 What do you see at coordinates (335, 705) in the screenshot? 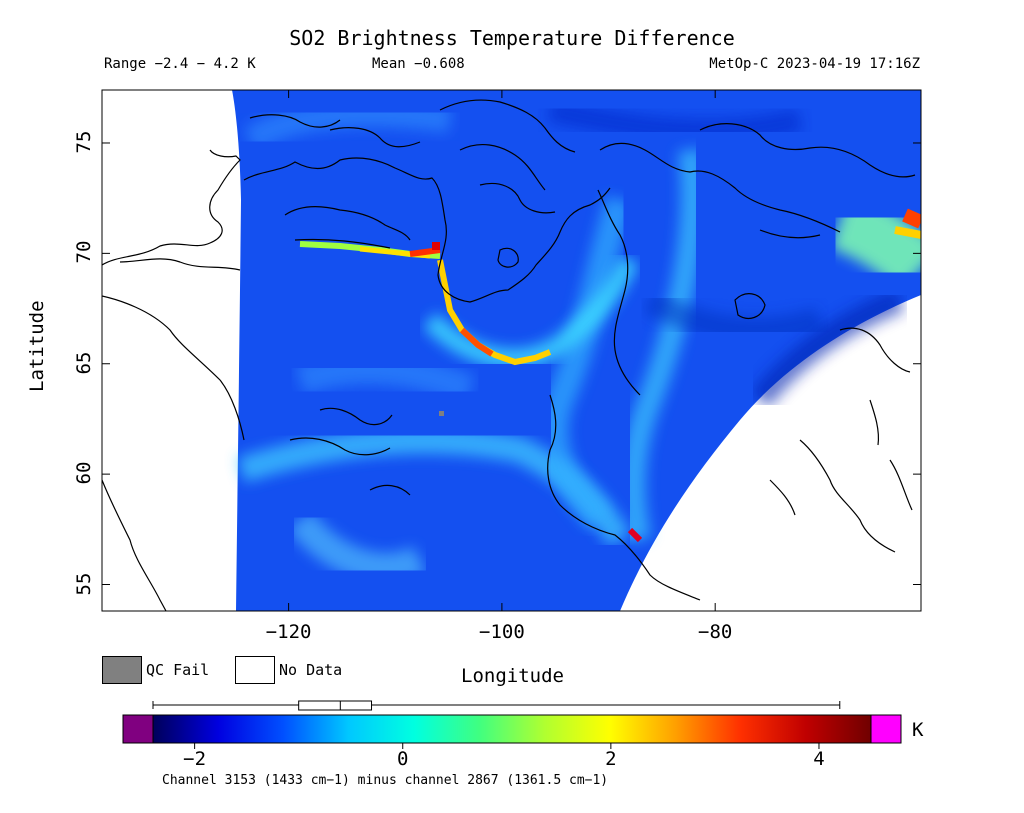
I see `boxplot-box` at bounding box center [335, 705].